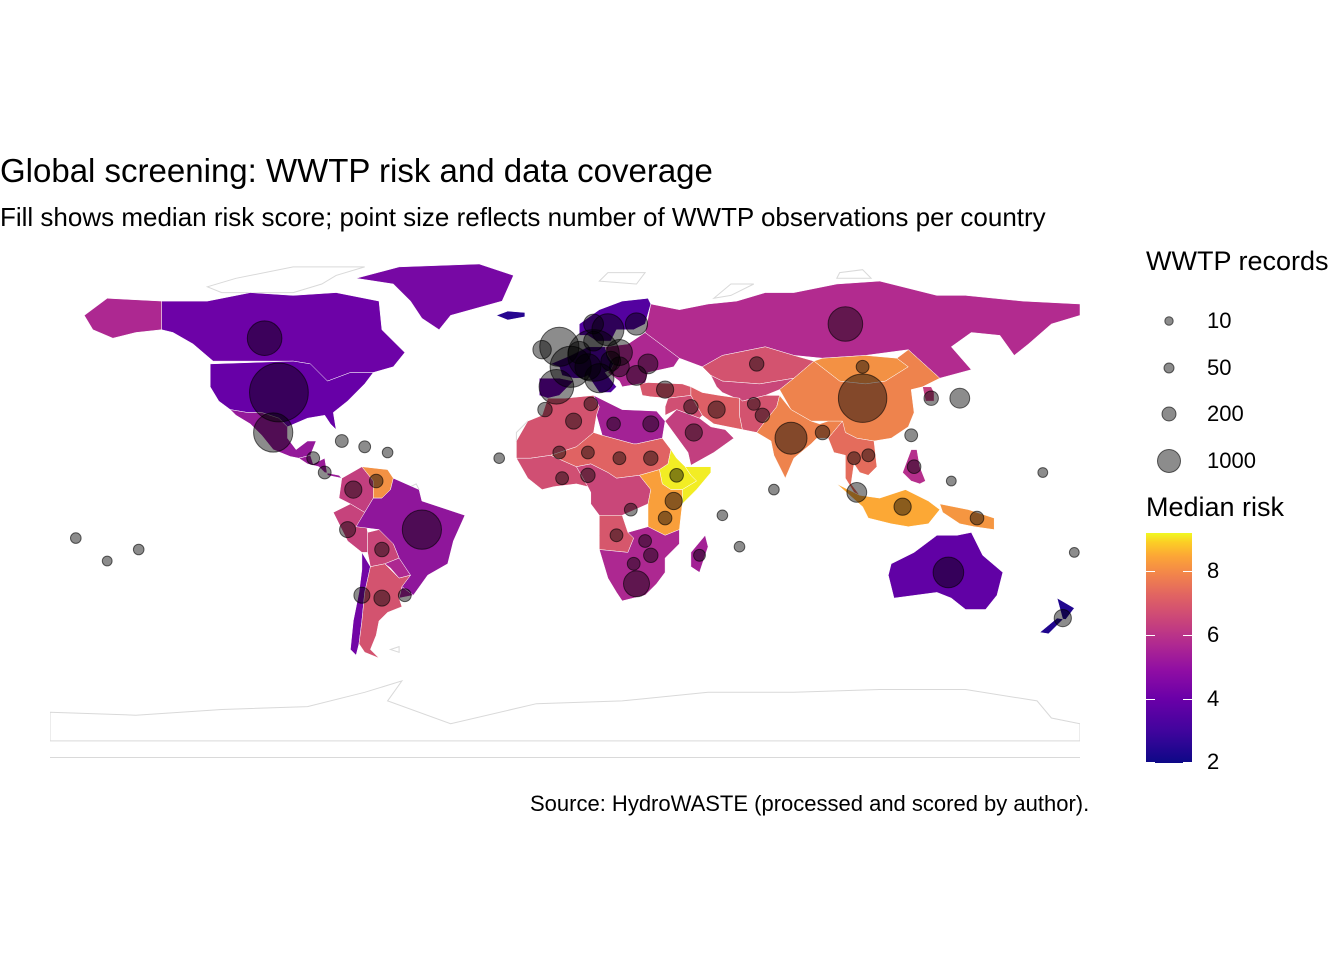 The width and height of the screenshot is (1344, 960). I want to click on region-western-europe, so click(583, 369).